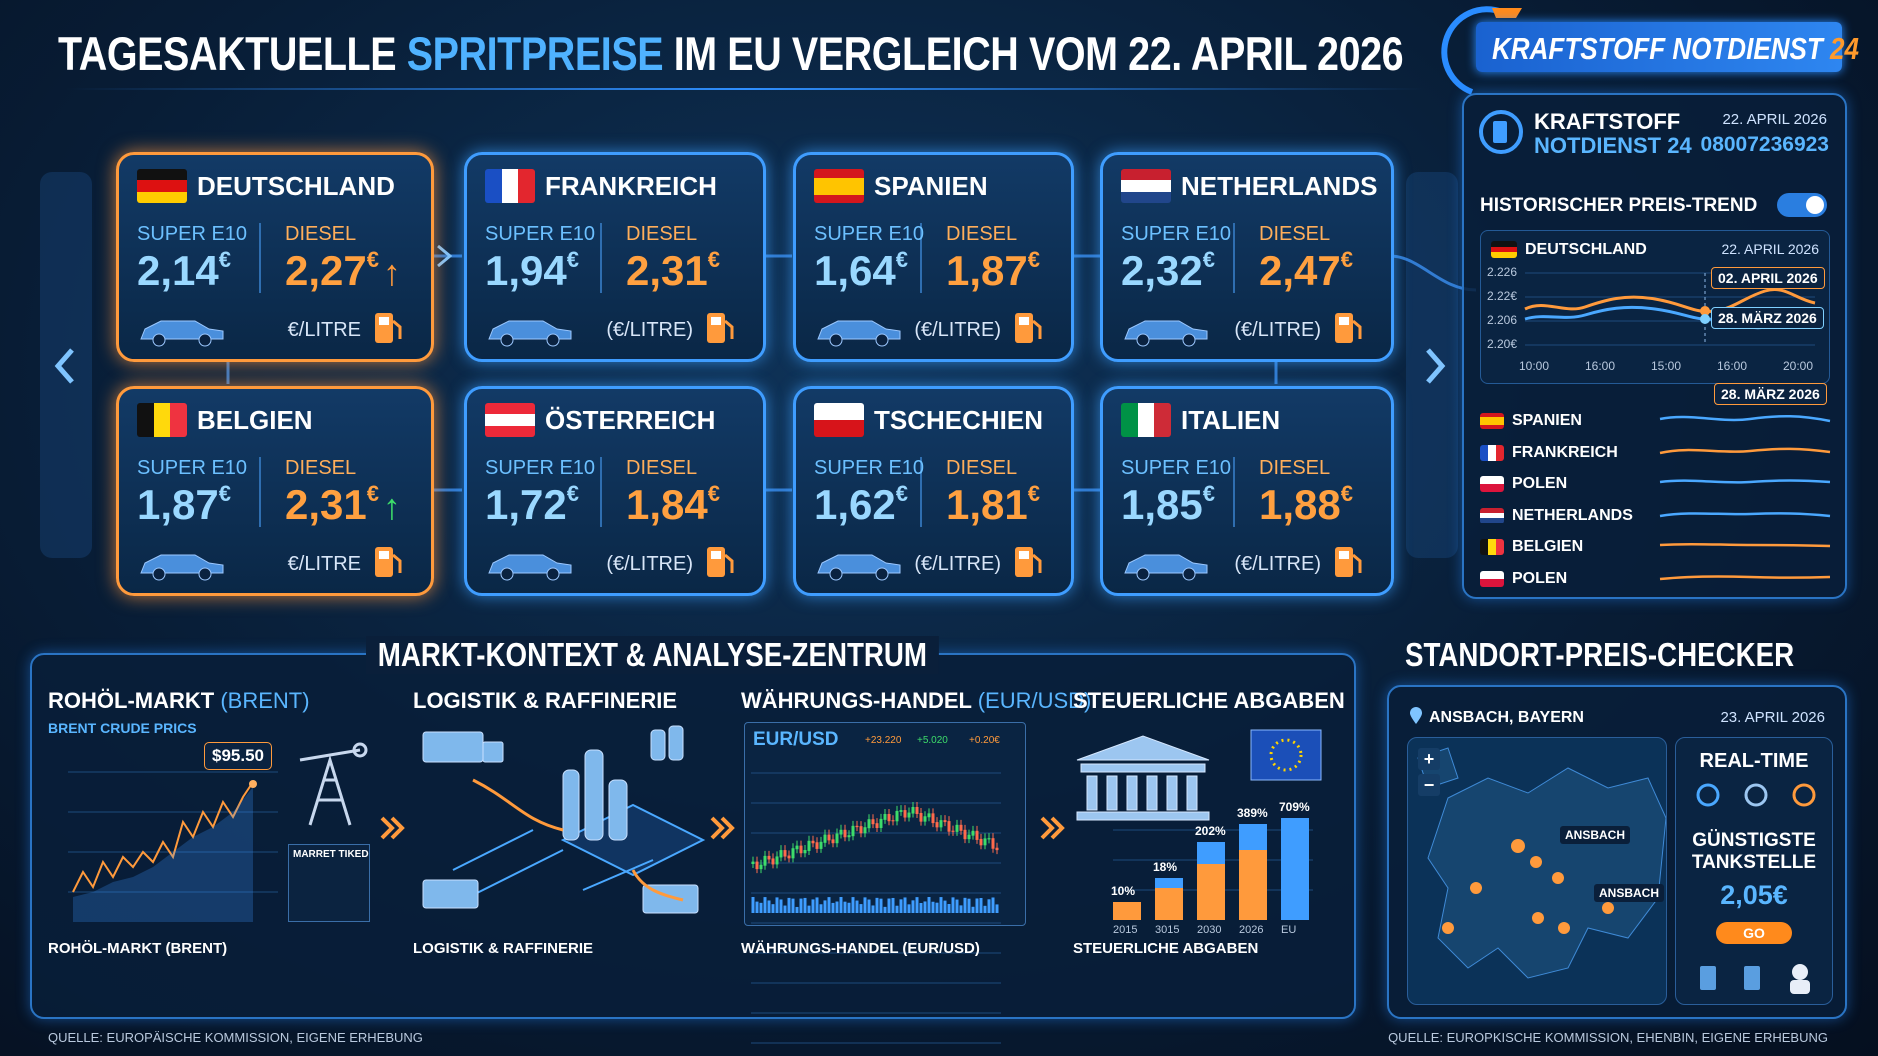 The height and width of the screenshot is (1056, 1878). What do you see at coordinates (1429, 759) in the screenshot?
I see `zoom-in: +` at bounding box center [1429, 759].